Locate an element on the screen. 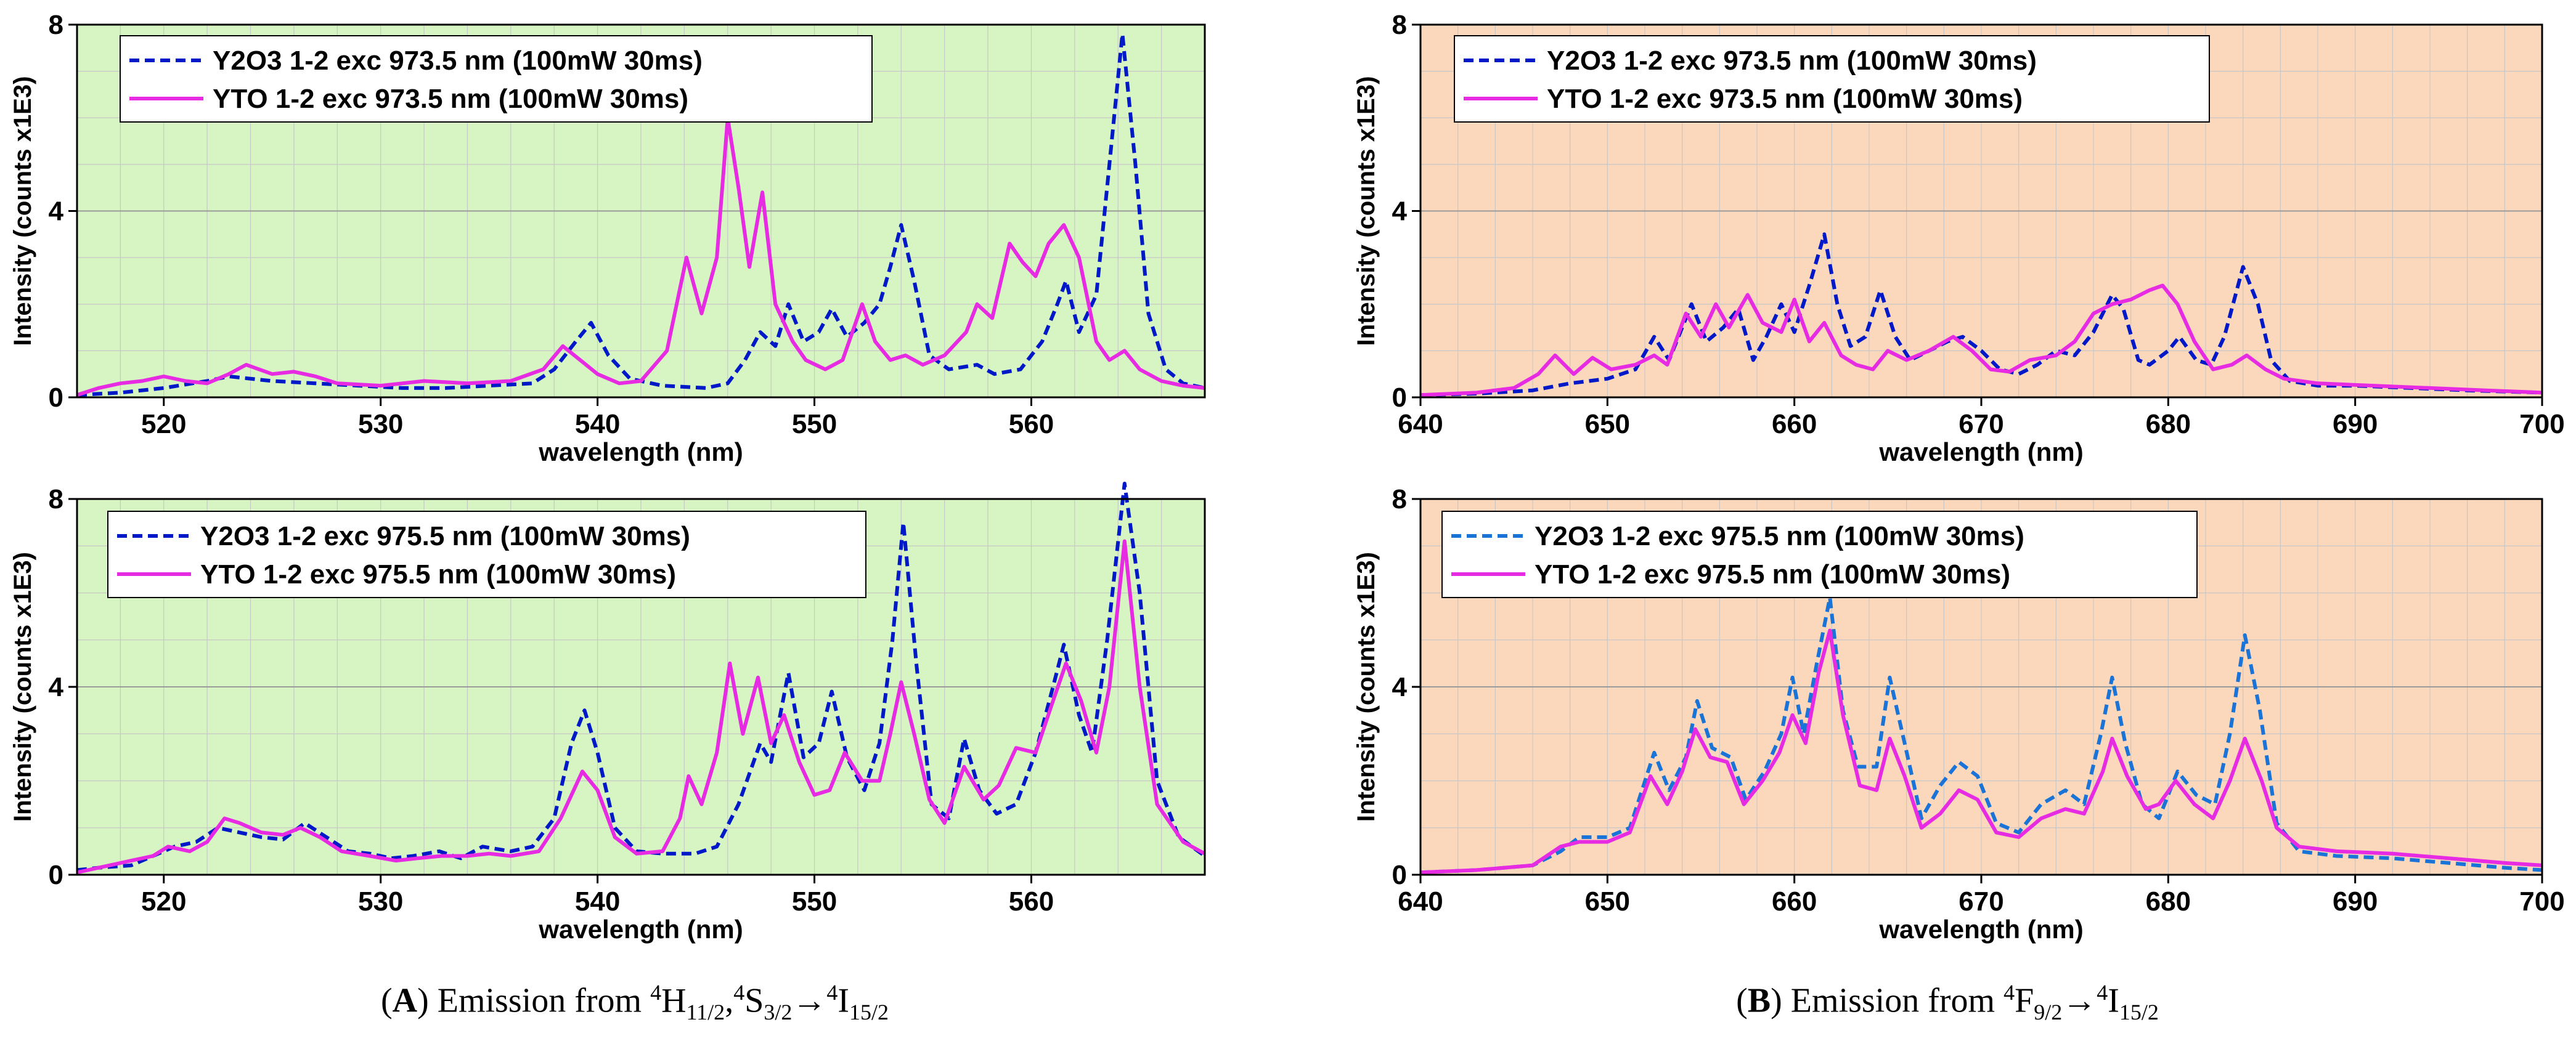 This screenshot has height=1046, width=2576. caption-a-text: Emission from is located at coordinates (539, 1000).